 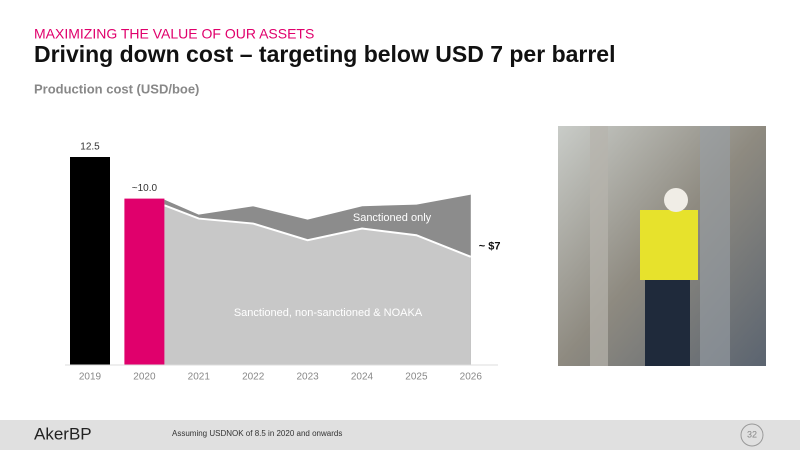 I want to click on annotation: ~ $7, so click(x=490, y=247).